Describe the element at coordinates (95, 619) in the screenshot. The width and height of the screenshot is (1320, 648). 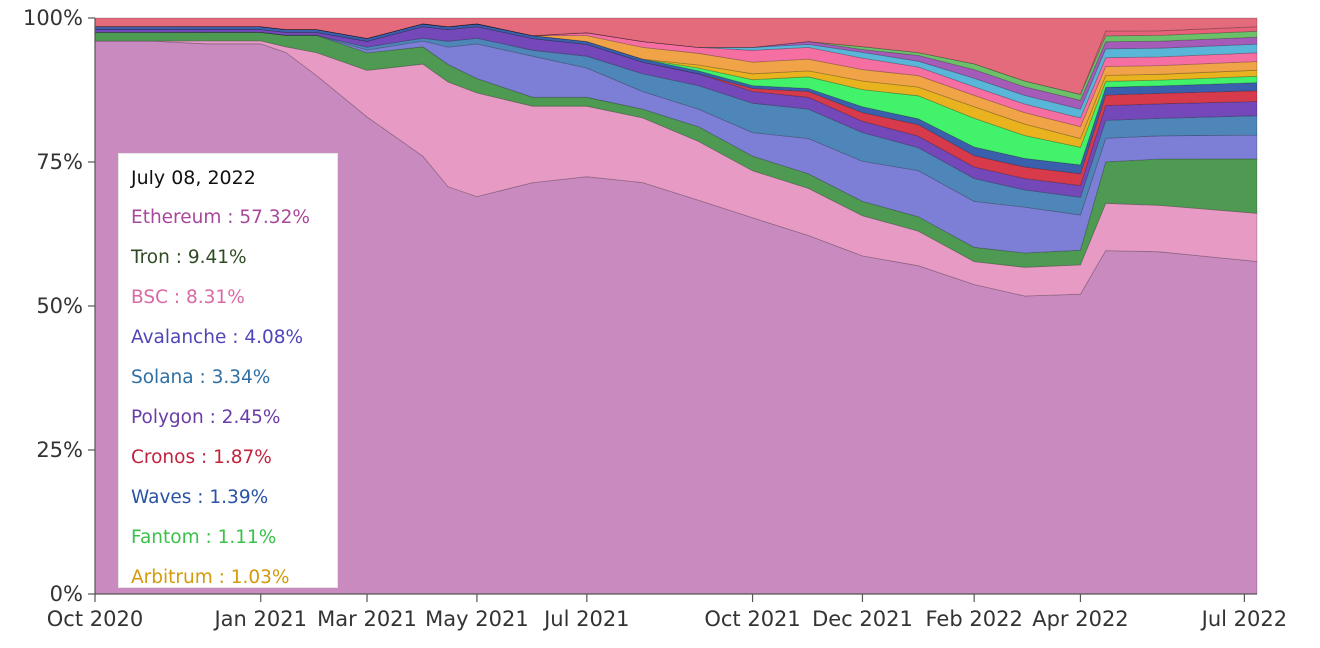
I see `x-tick-label: Oct 2020` at that location.